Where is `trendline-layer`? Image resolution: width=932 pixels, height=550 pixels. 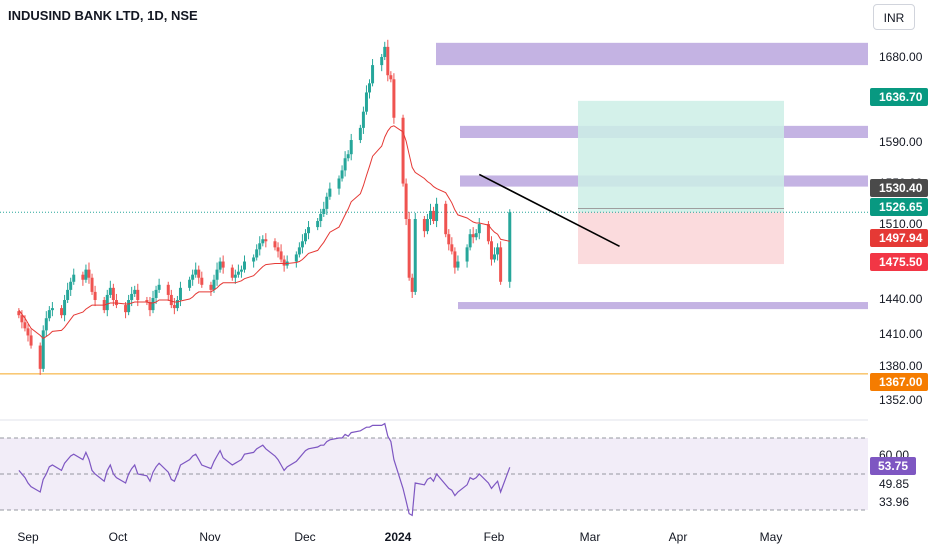 trendline-layer is located at coordinates (549, 210).